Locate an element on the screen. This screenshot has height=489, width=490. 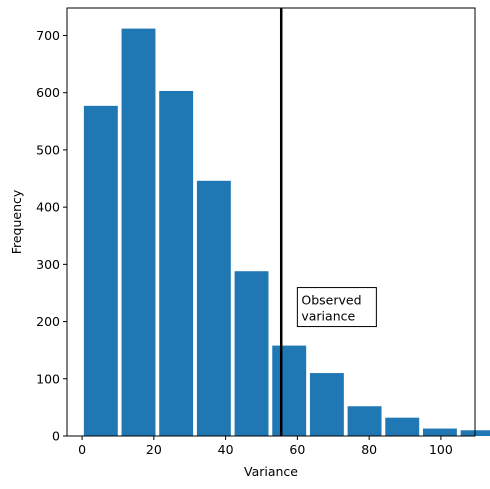
y-tick-label: 300 is located at coordinates (48, 264).